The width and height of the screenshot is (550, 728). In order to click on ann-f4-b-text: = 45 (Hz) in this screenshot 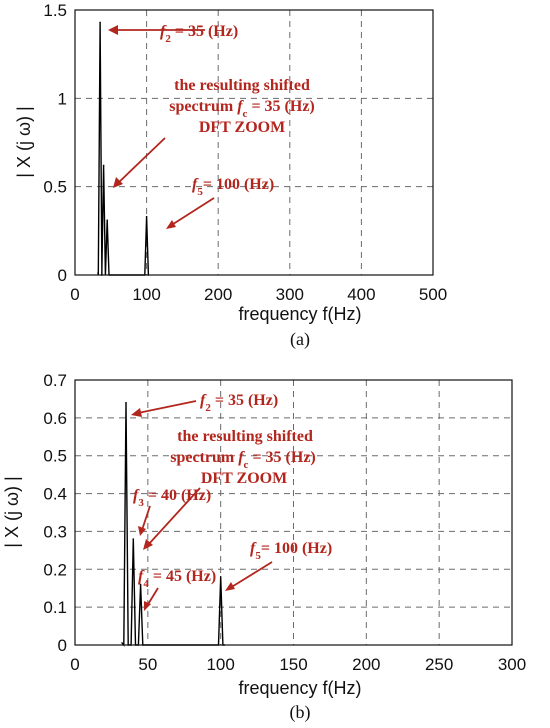, I will do `click(182, 576)`.